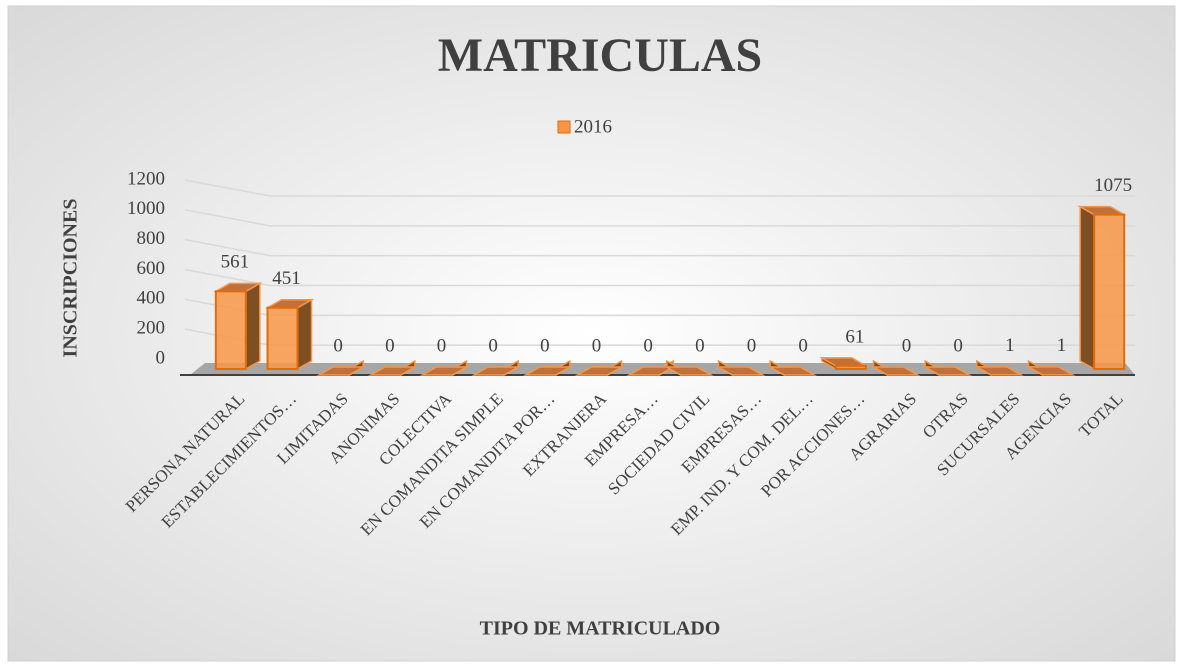 Image resolution: width=1183 pixels, height=672 pixels. Describe the element at coordinates (146, 208) in the screenshot. I see `y-tick-label: 1000` at that location.